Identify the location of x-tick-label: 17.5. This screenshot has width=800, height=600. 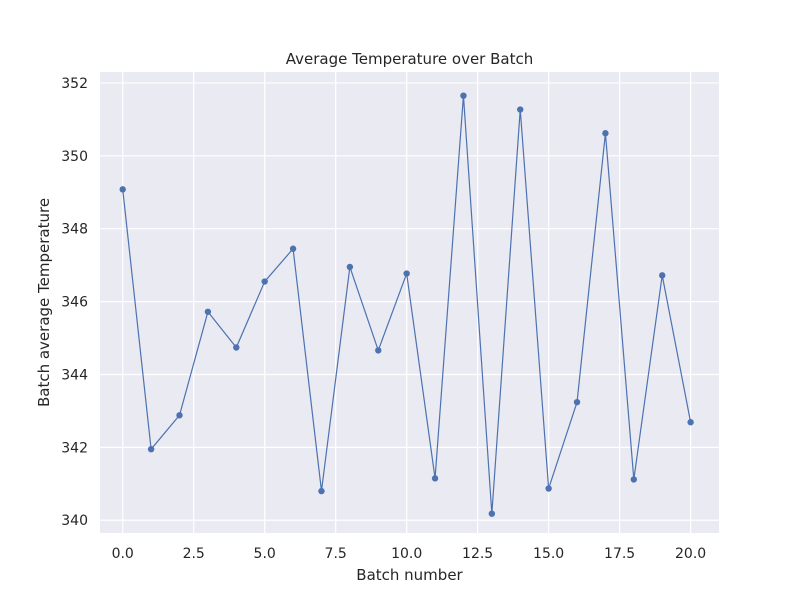
(619, 554).